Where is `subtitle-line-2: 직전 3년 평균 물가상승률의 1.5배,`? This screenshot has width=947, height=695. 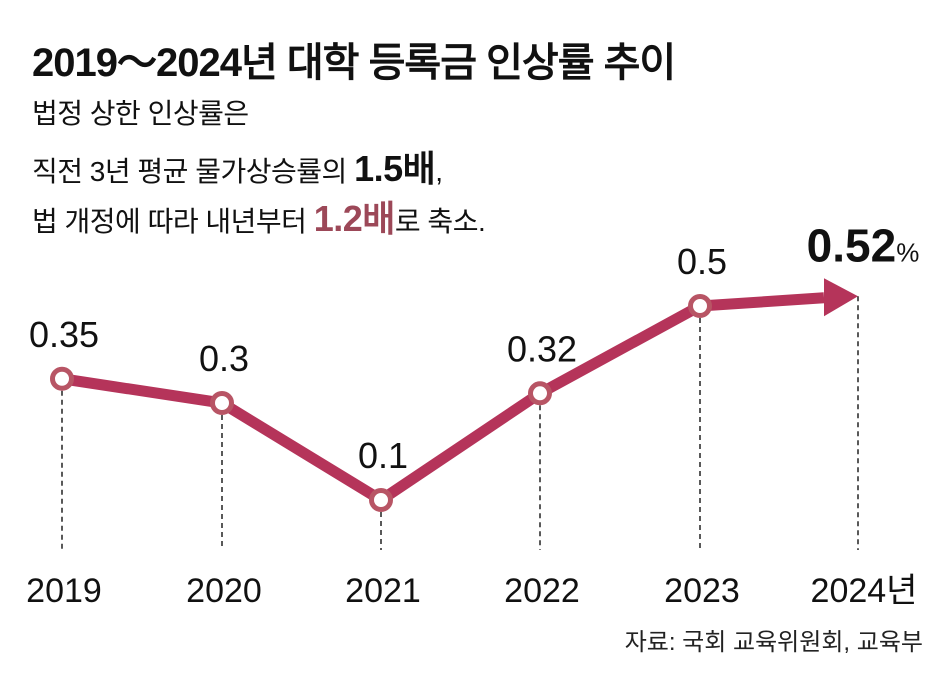 subtitle-line-2: 직전 3년 평균 물가상승률의 1.5배, is located at coordinates (237, 166).